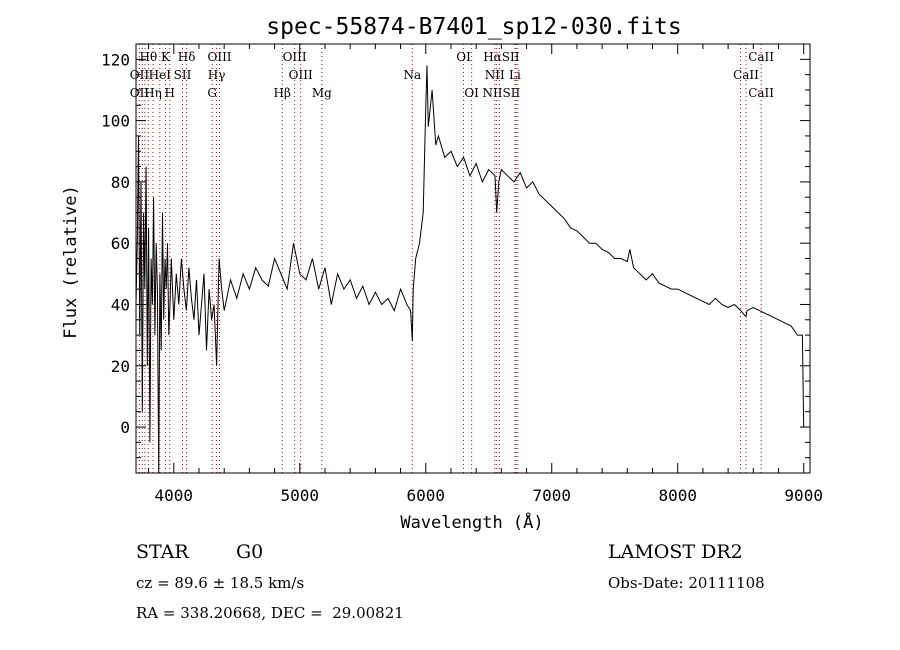 This screenshot has width=900, height=650. What do you see at coordinates (120, 366) in the screenshot?
I see `y-tick-label: 20` at bounding box center [120, 366].